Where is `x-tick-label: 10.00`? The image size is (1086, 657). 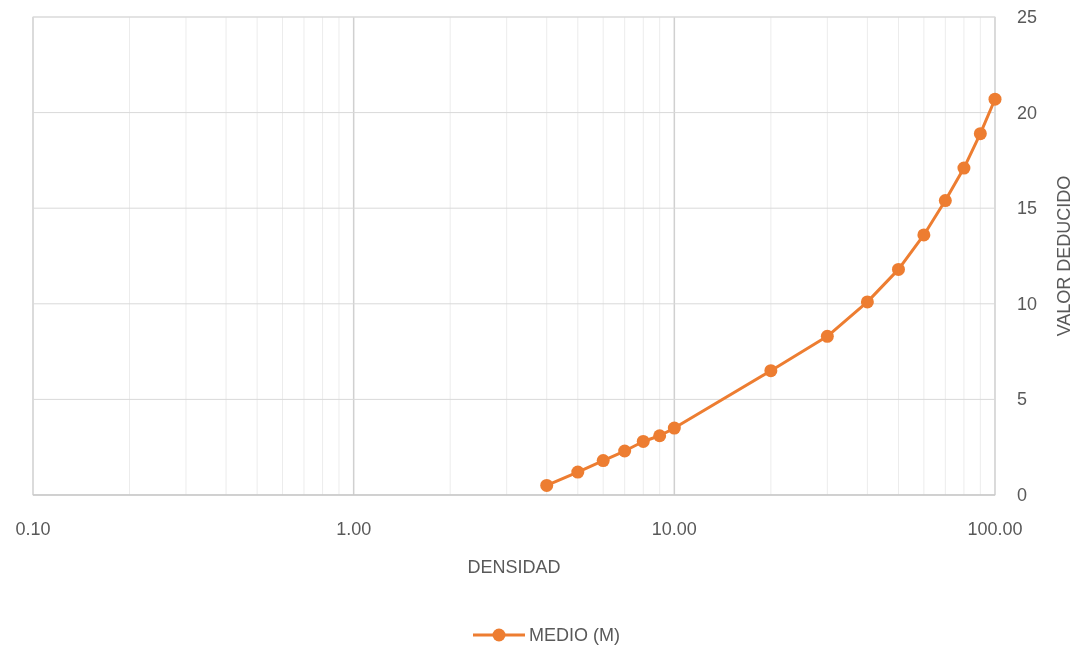 x-tick-label: 10.00 is located at coordinates (674, 529).